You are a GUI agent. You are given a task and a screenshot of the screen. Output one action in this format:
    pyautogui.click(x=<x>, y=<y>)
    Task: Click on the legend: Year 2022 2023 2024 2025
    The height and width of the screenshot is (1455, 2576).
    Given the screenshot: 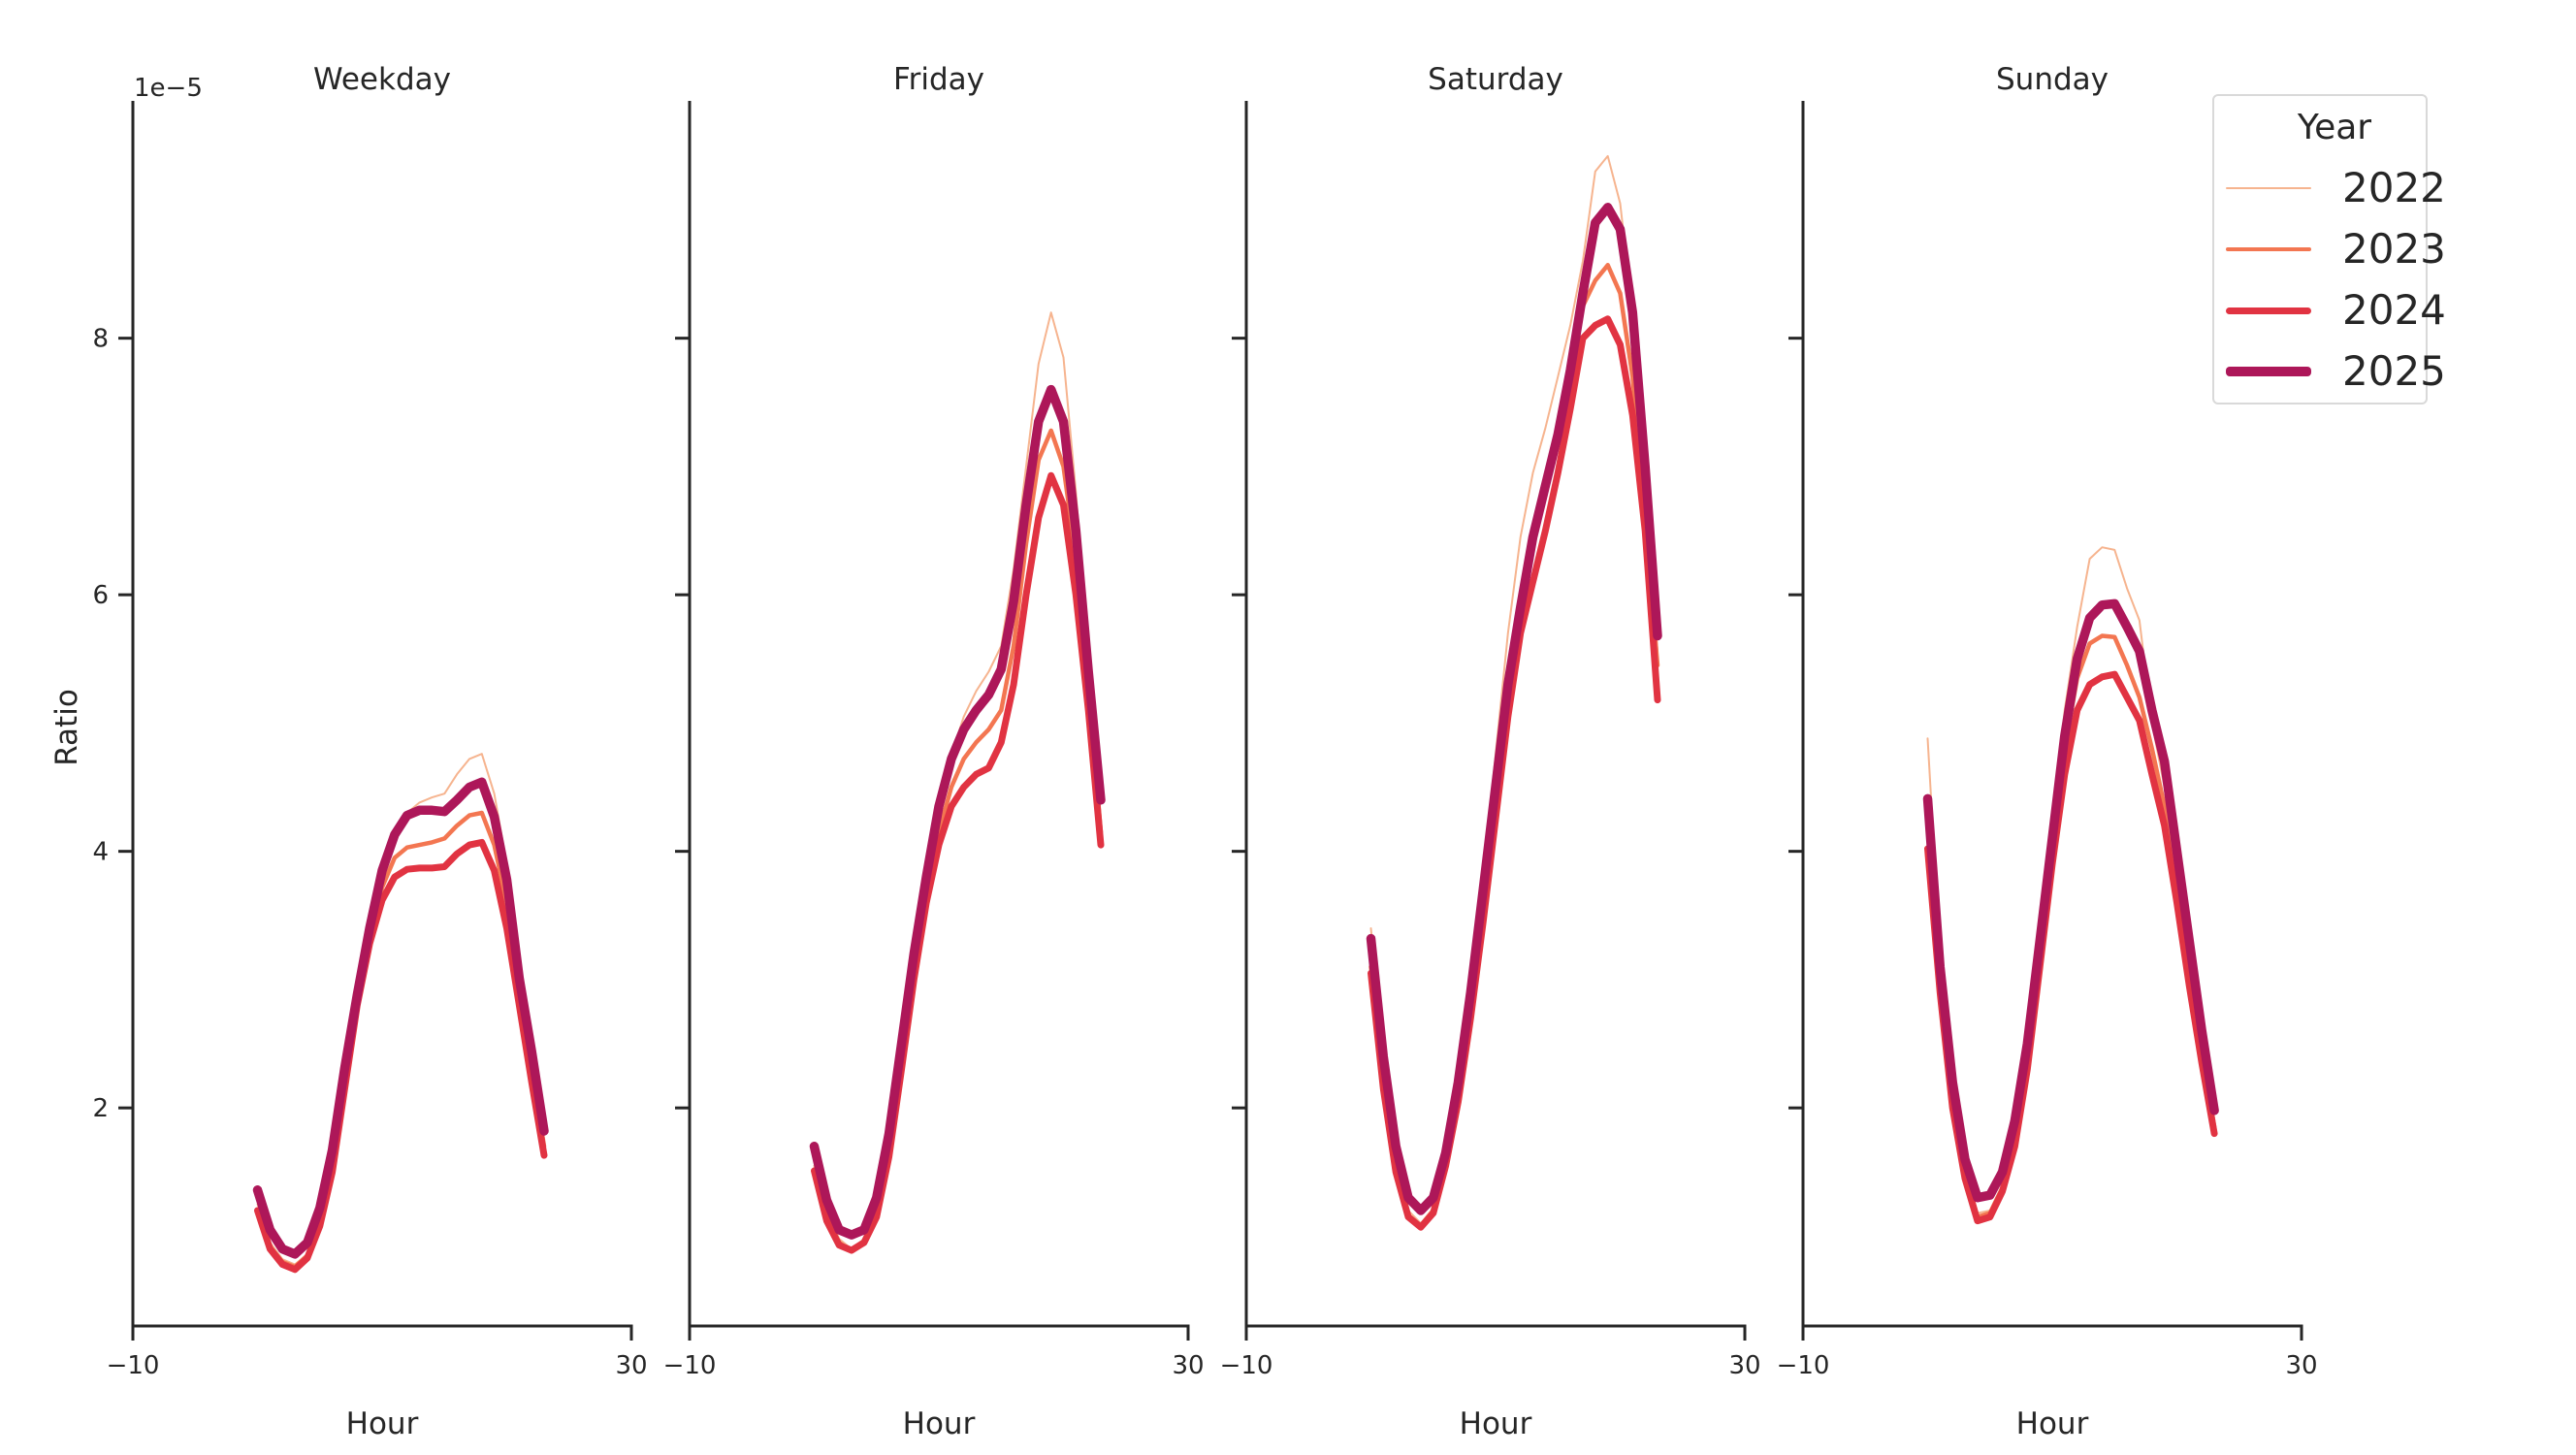 What is the action you would take?
    pyautogui.click(x=2329, y=249)
    